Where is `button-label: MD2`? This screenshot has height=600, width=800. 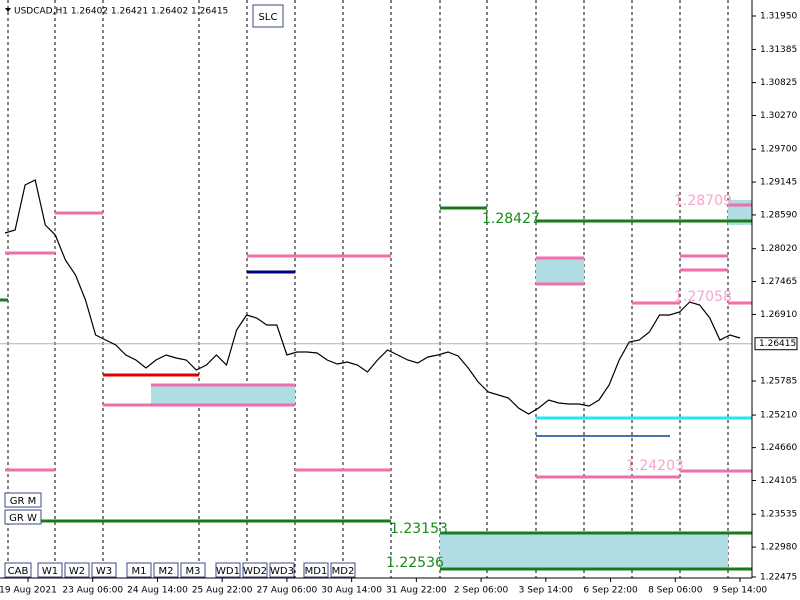
button-label: MD2 is located at coordinates (343, 571).